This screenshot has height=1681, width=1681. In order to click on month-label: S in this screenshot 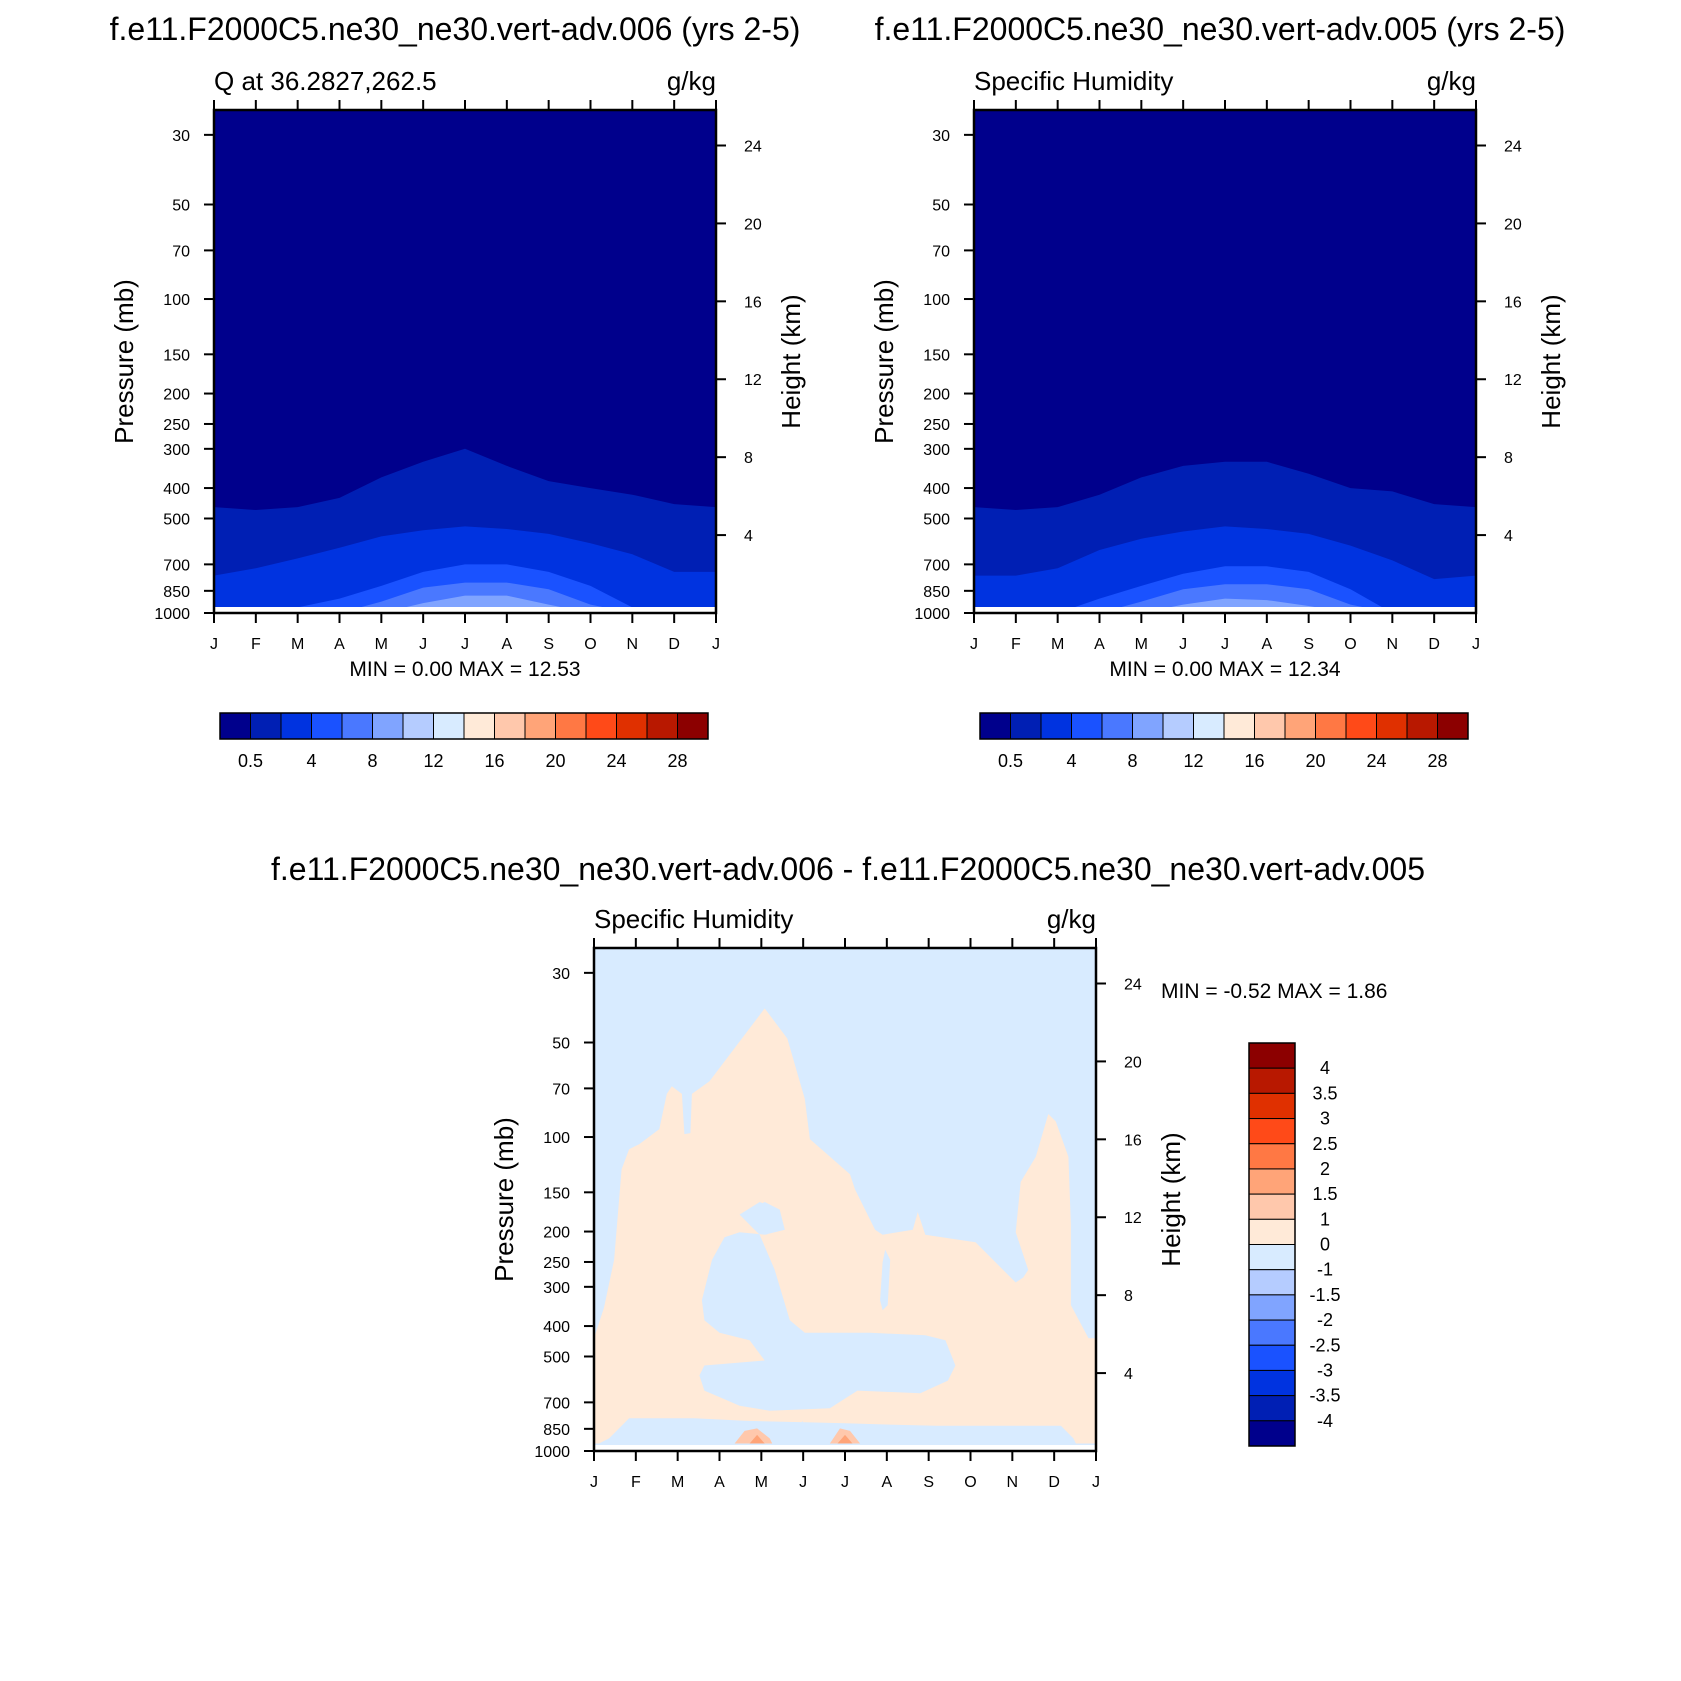, I will do `click(1308, 644)`.